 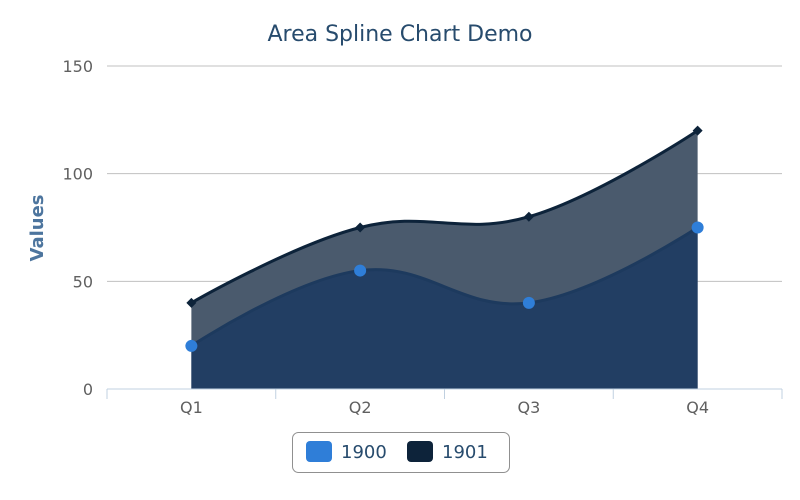 What do you see at coordinates (360, 407) in the screenshot?
I see `x-tick-label: Q2` at bounding box center [360, 407].